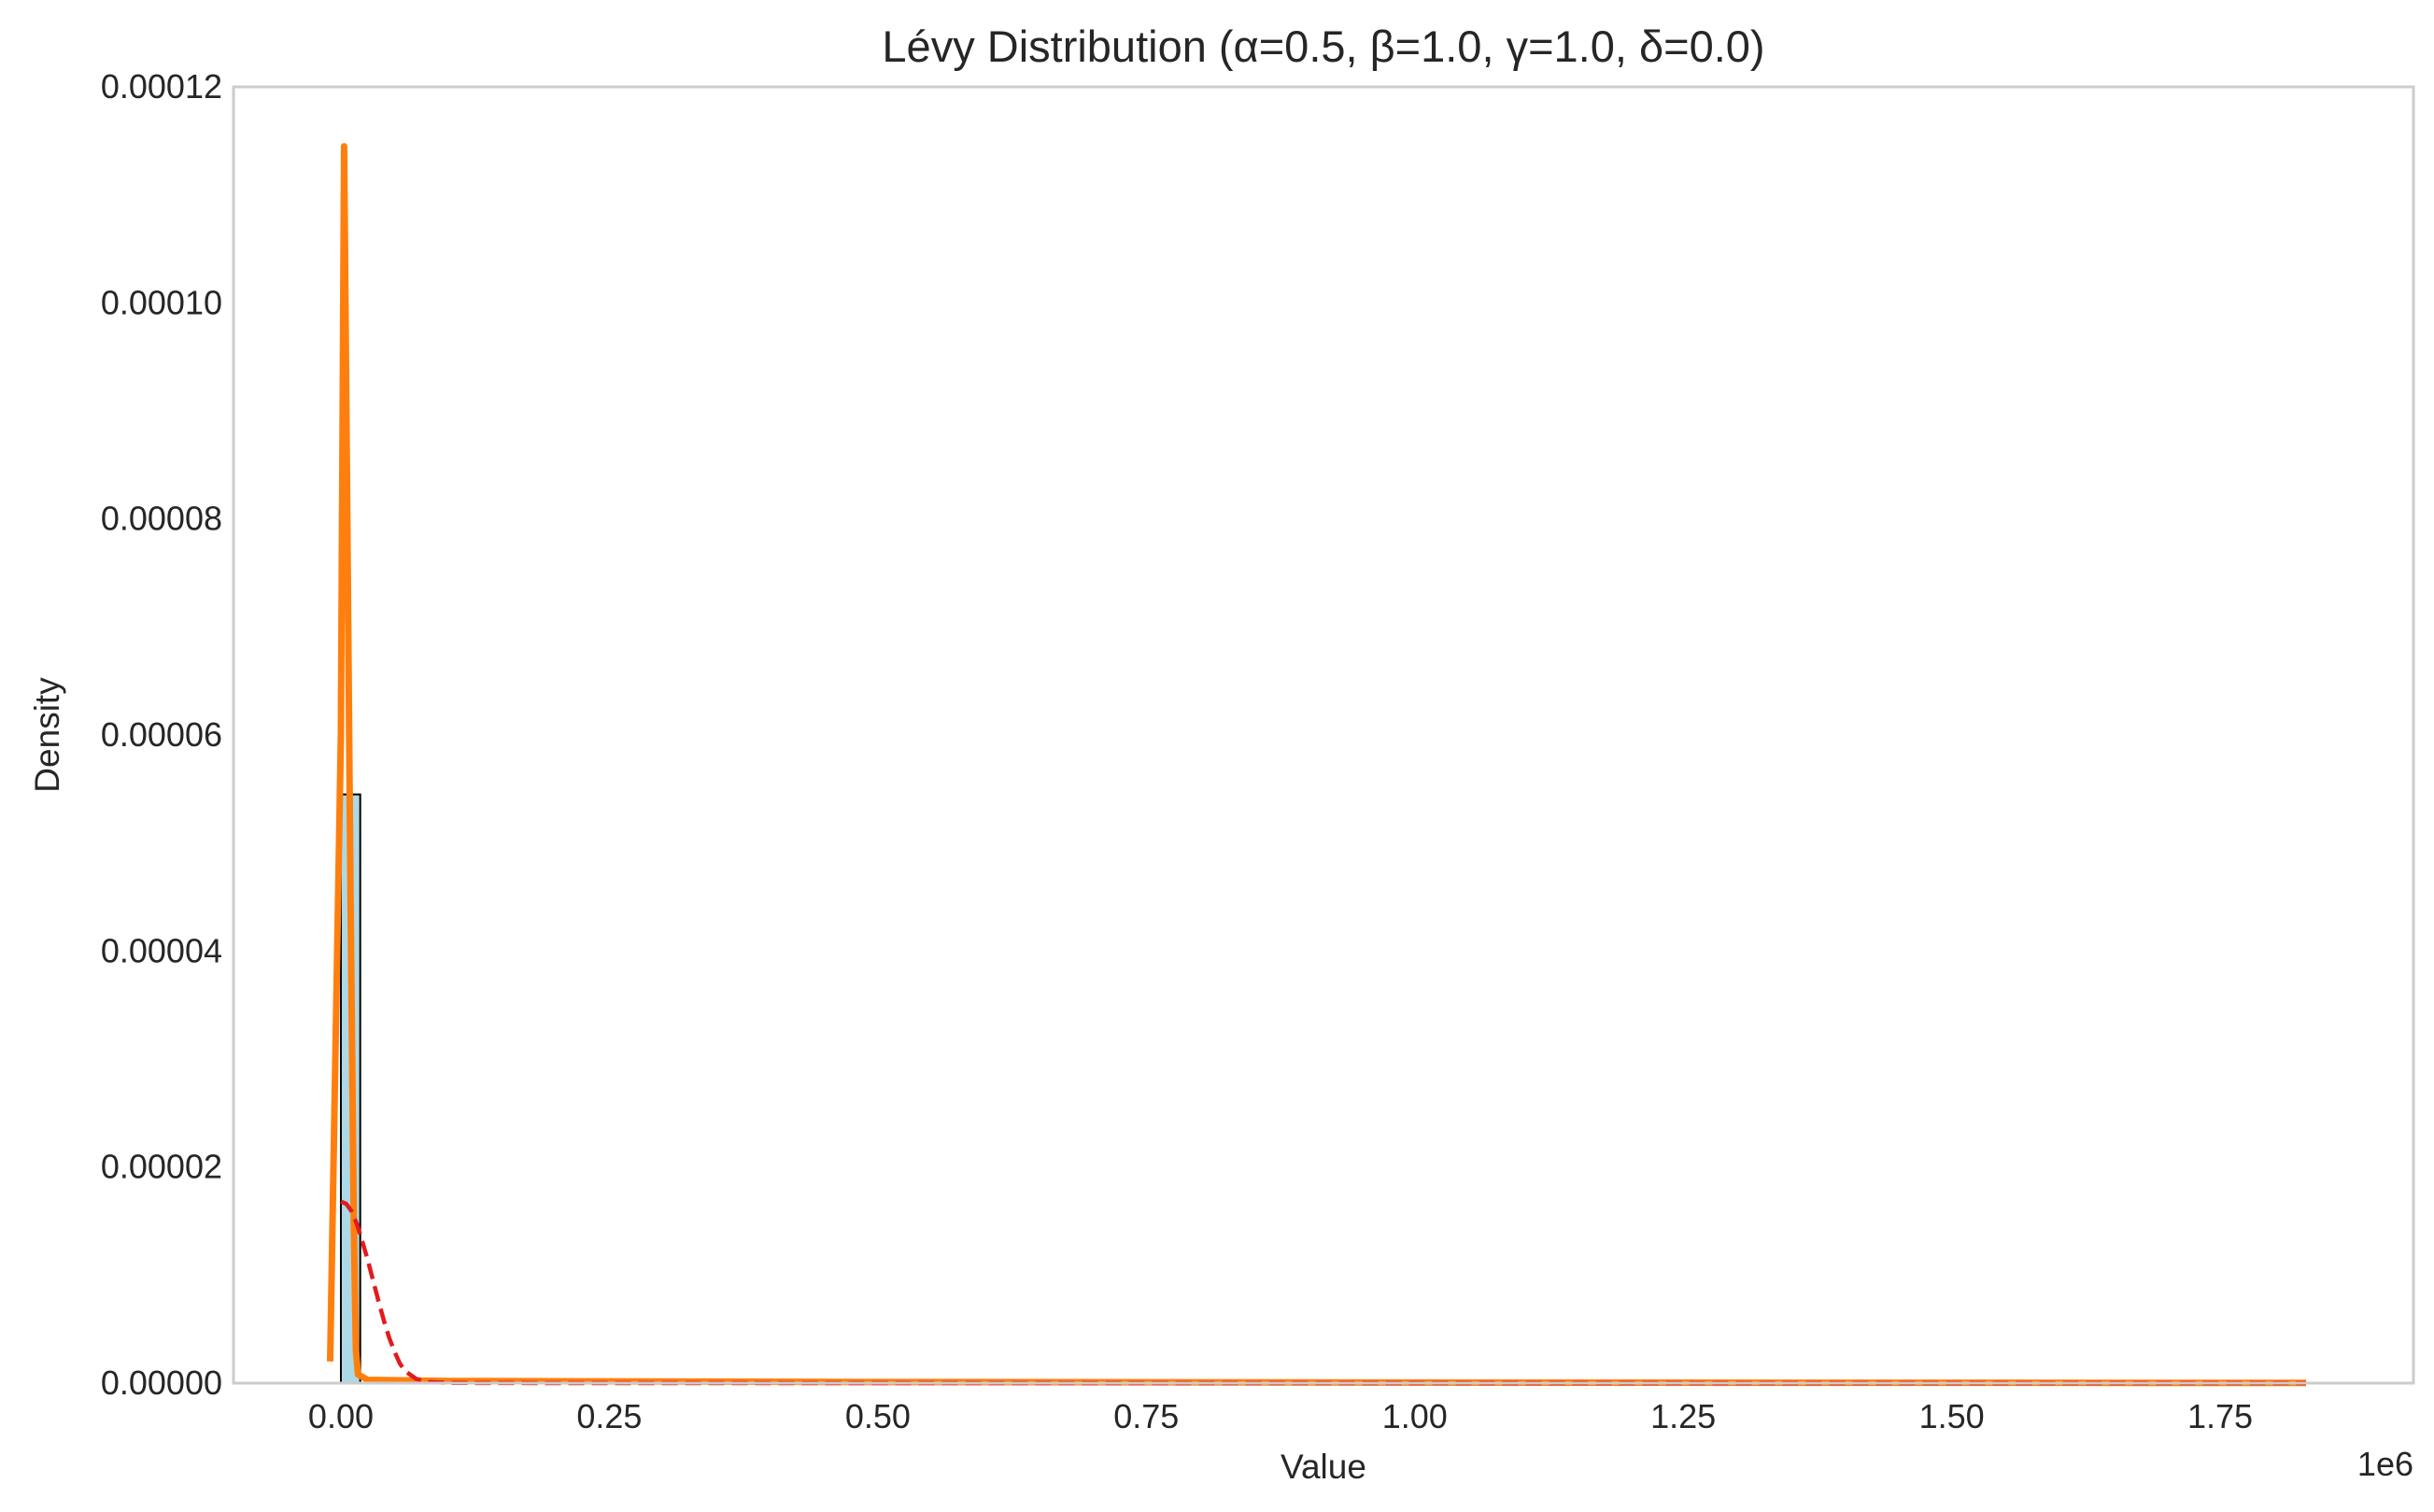 The image size is (2434, 1512). Describe the element at coordinates (161, 950) in the screenshot. I see `y-tick-label-2: 0.00004` at that location.